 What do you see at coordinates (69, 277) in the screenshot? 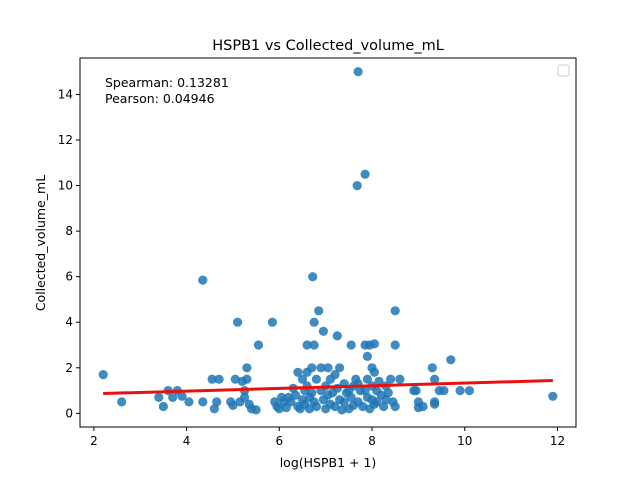
I see `y-tick-label: 6` at bounding box center [69, 277].